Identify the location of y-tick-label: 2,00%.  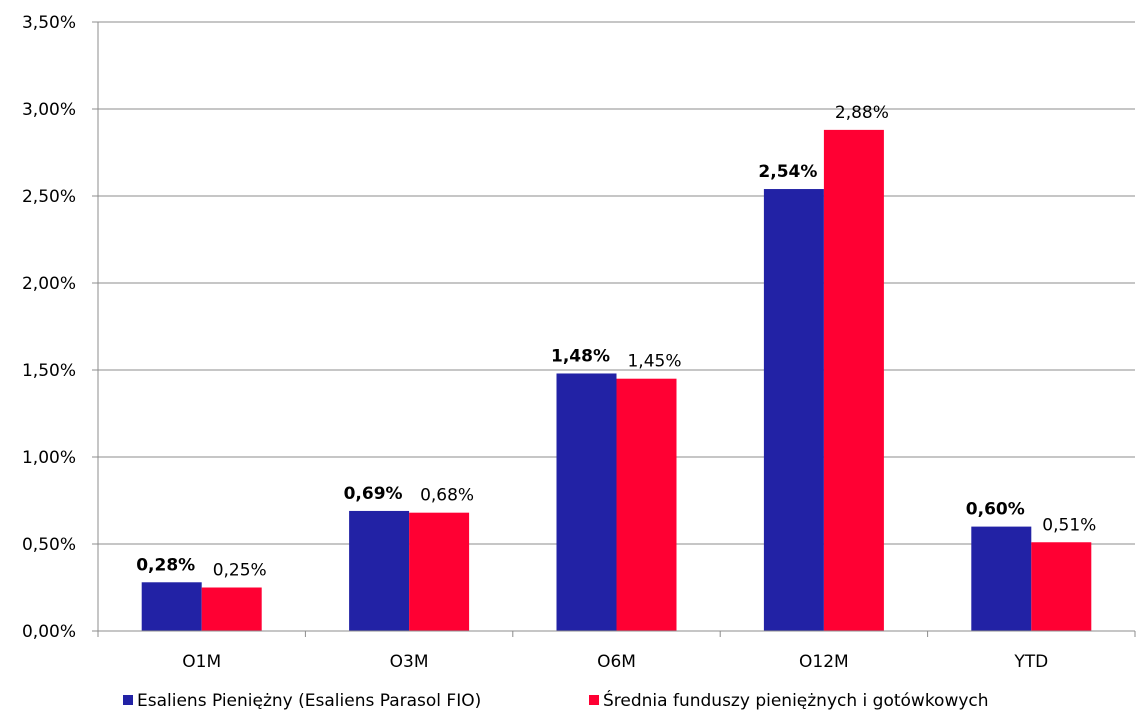
(49, 284).